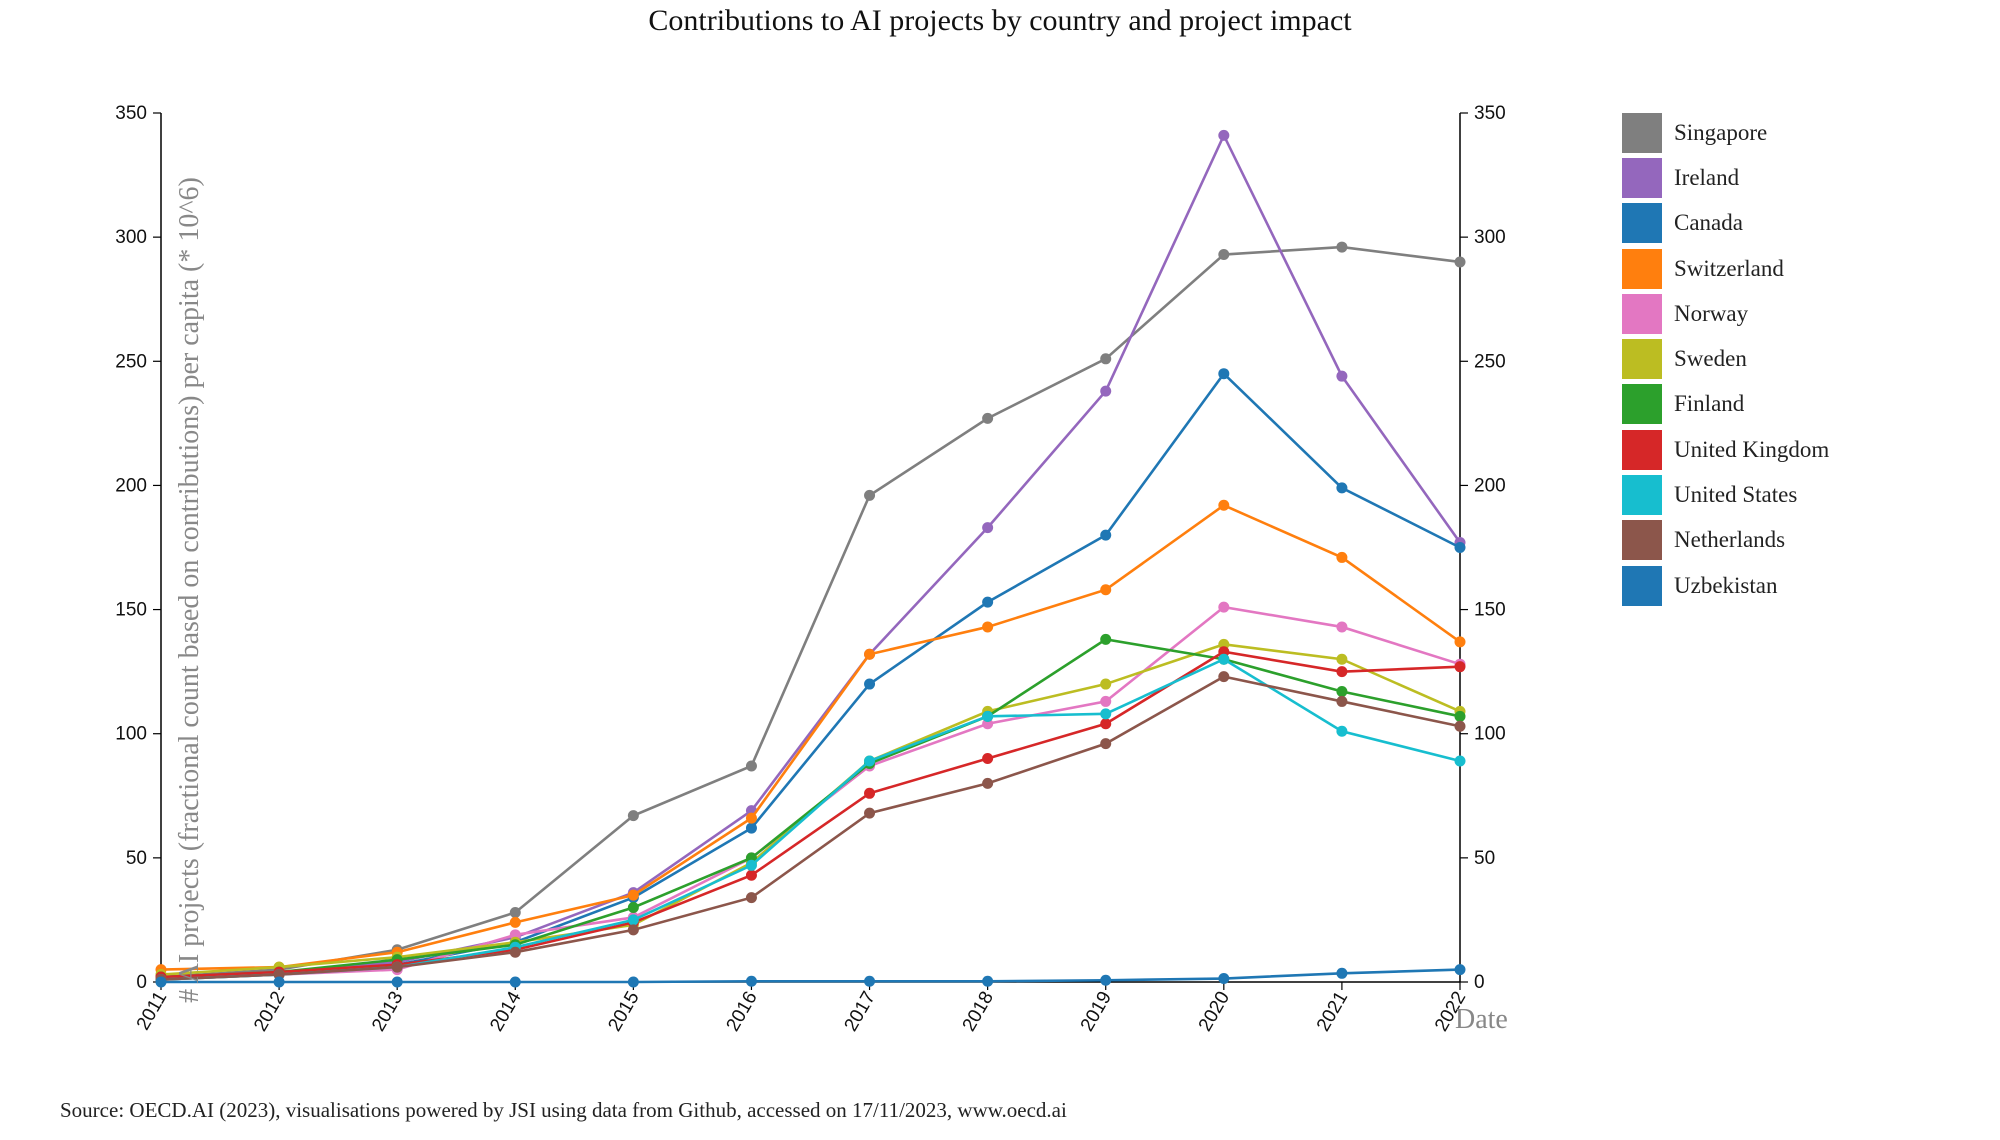 The image size is (2000, 1140). What do you see at coordinates (978, 1011) in the screenshot?
I see `x-tick-label: 2018` at bounding box center [978, 1011].